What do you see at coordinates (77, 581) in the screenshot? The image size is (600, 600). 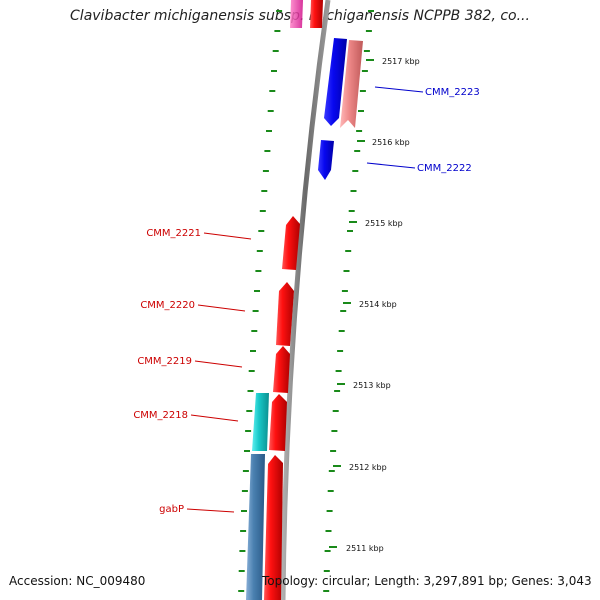 I see `accession-label: Accession: NC_009480` at bounding box center [77, 581].